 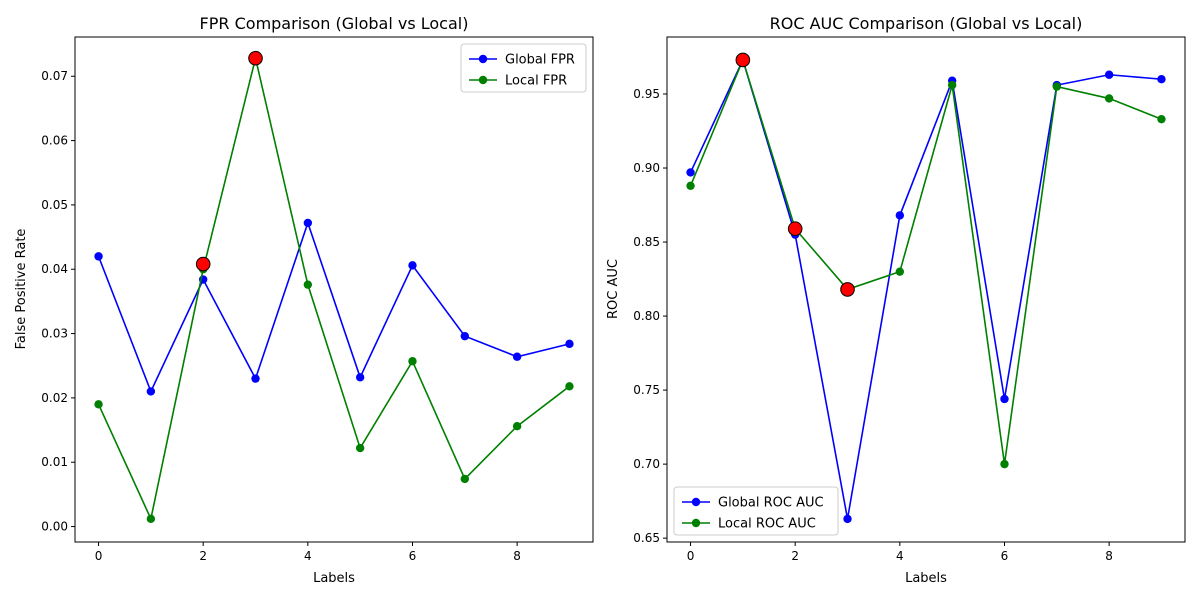 What do you see at coordinates (54, 398) in the screenshot?
I see `fpr-ytick-label: 0.02` at bounding box center [54, 398].